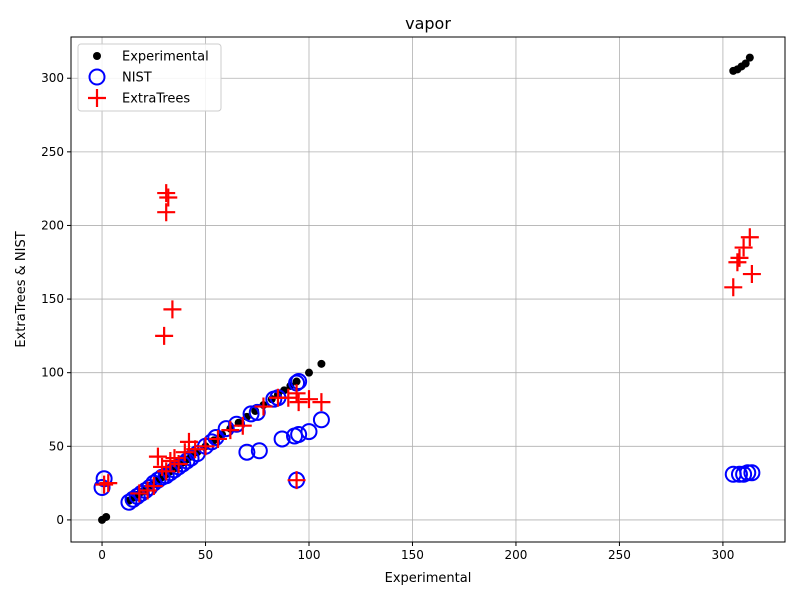 This screenshot has height=600, width=800. What do you see at coordinates (52, 299) in the screenshot?
I see `y-tick-label: 150` at bounding box center [52, 299].